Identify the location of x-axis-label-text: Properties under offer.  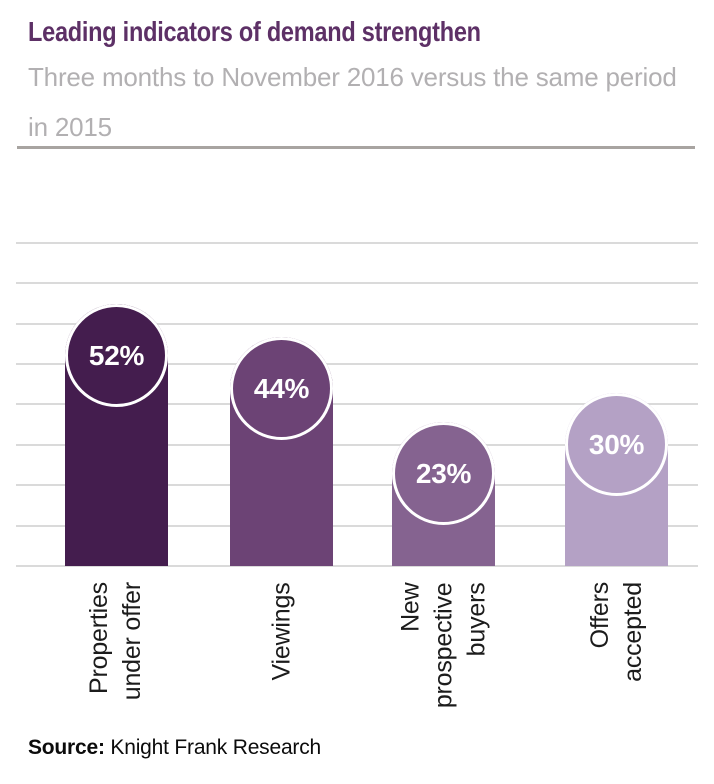
(115, 641).